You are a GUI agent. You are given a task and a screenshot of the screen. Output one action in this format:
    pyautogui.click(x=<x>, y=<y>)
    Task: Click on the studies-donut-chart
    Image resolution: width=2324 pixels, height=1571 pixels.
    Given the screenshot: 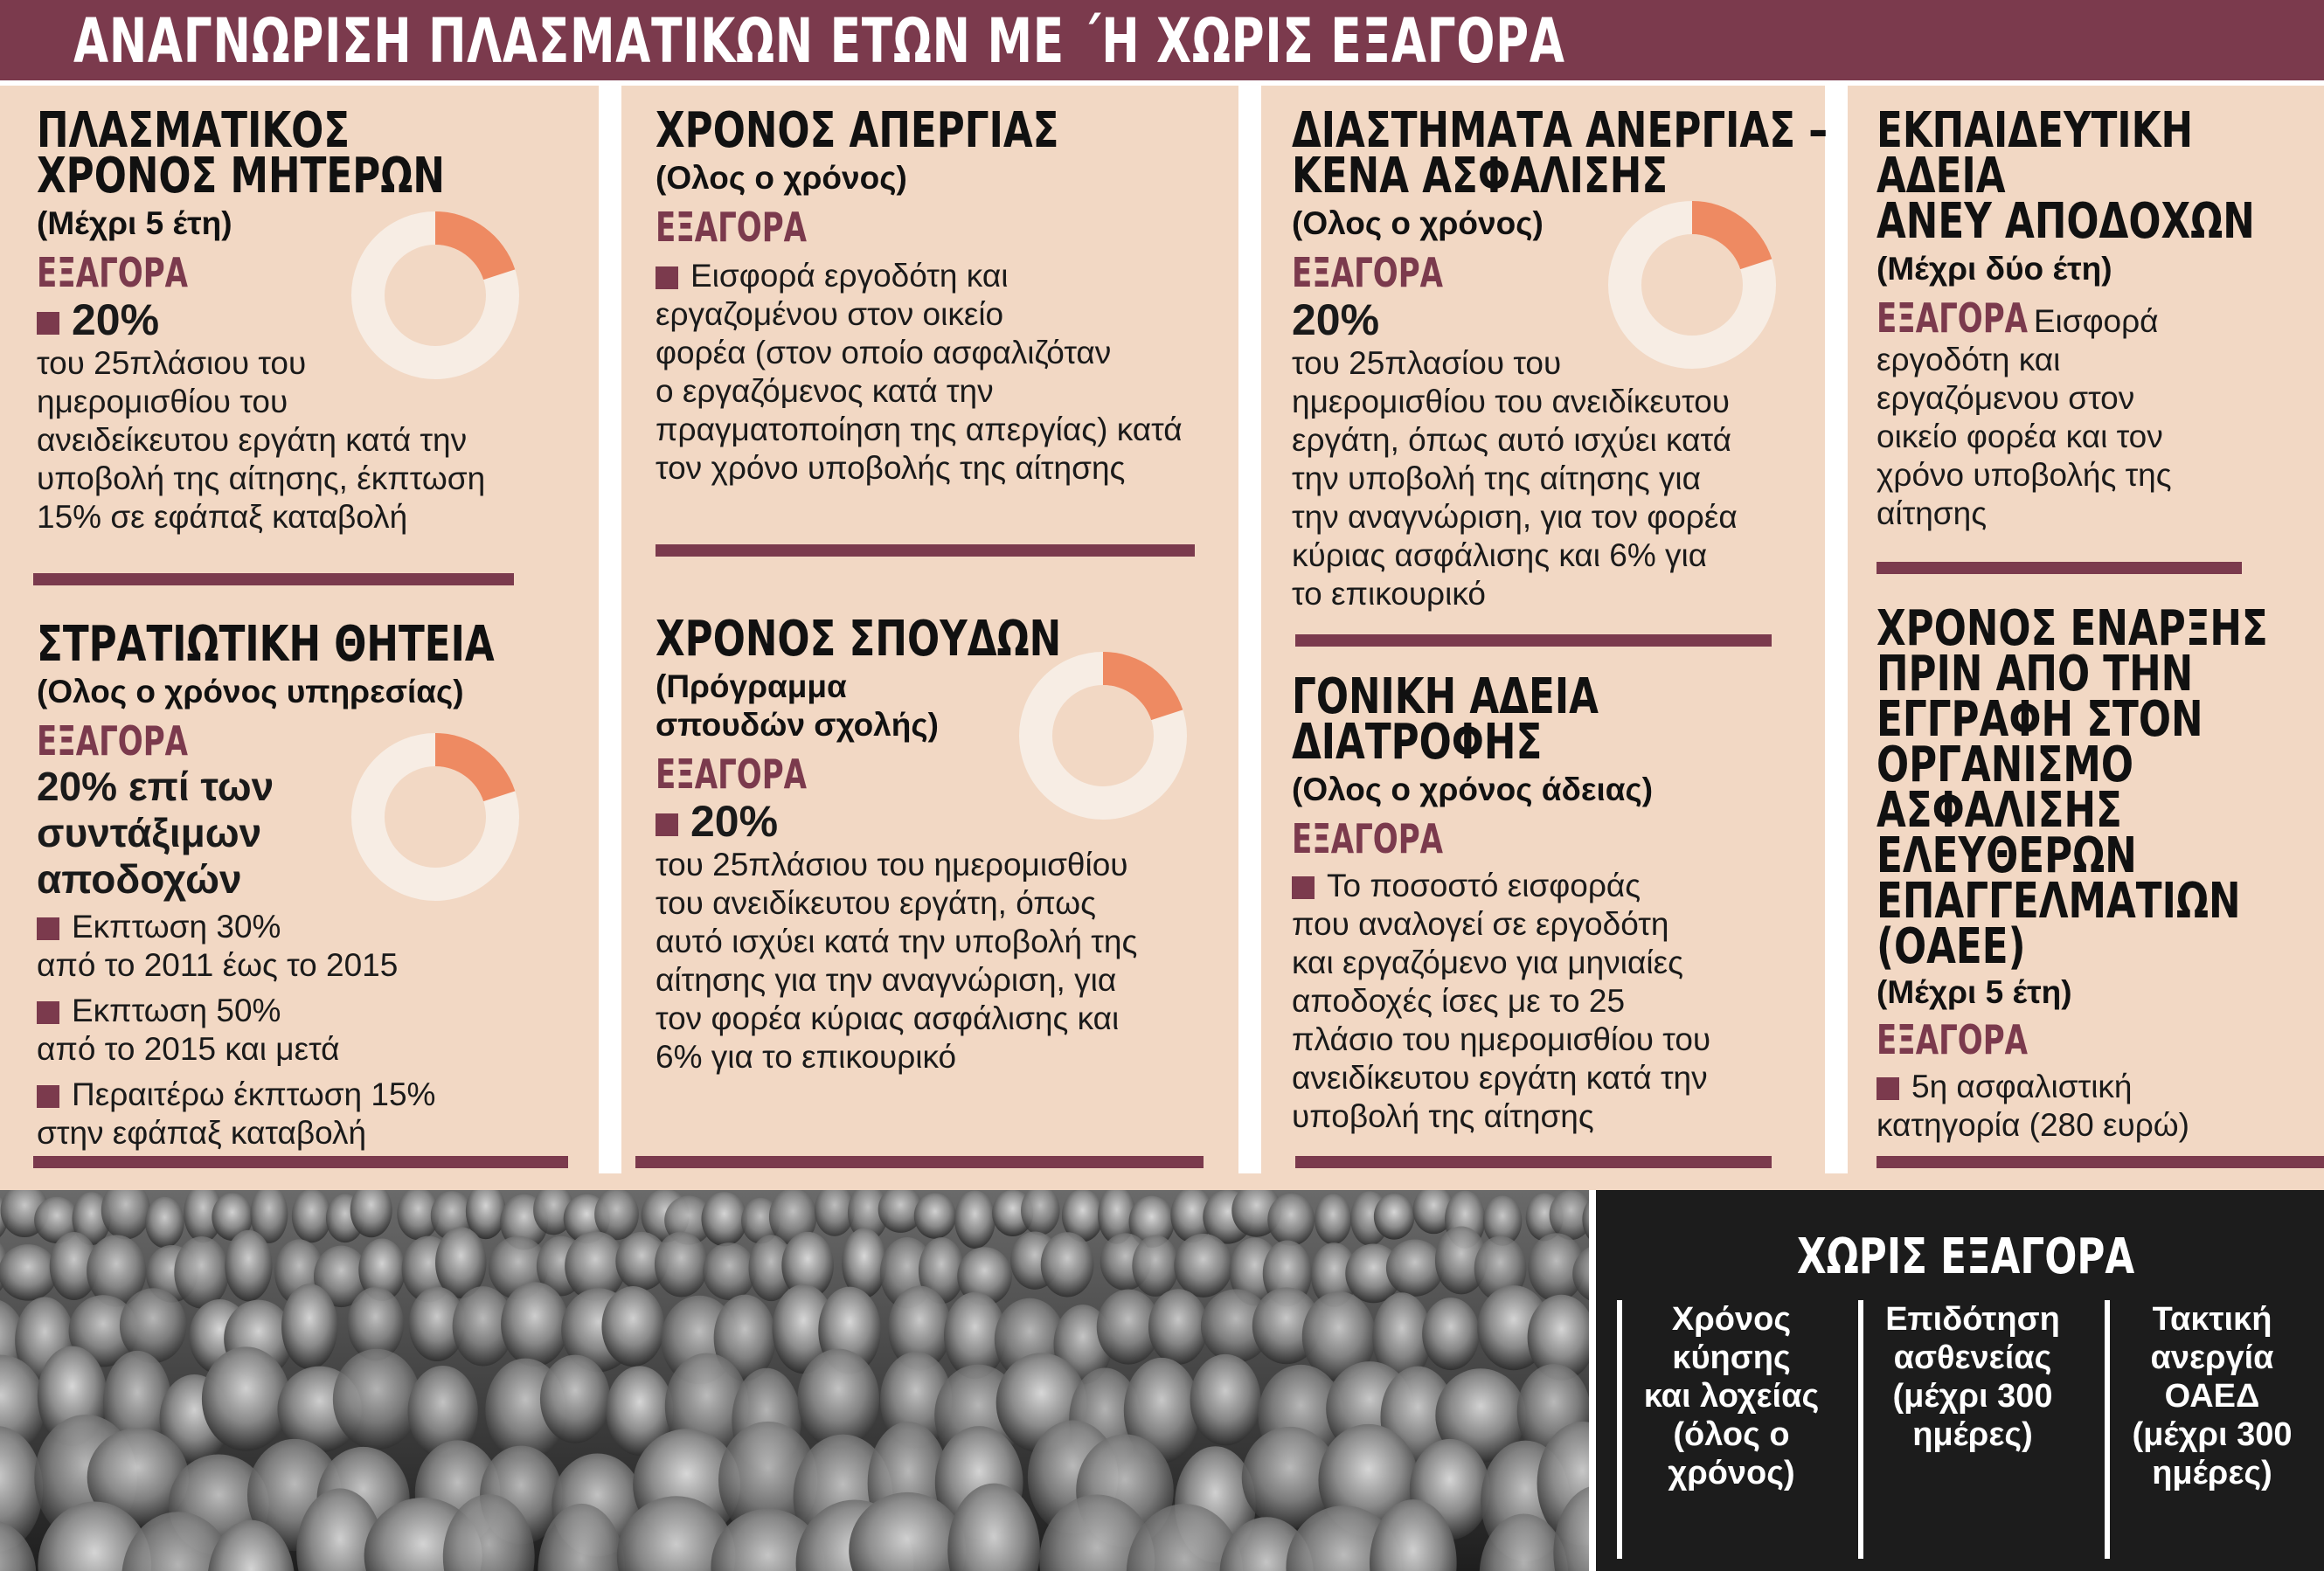 What is the action you would take?
    pyautogui.click(x=1103, y=736)
    